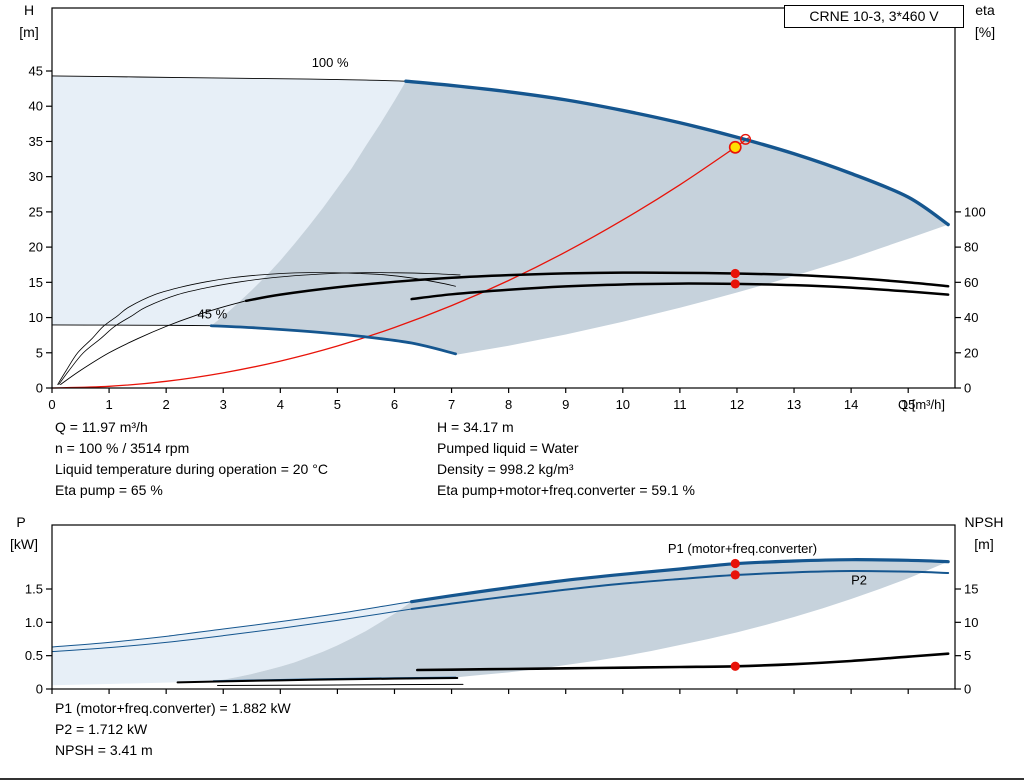 The image size is (1024, 781). What do you see at coordinates (34, 589) in the screenshot?
I see `y-left-tick-label: 1.5` at bounding box center [34, 589].